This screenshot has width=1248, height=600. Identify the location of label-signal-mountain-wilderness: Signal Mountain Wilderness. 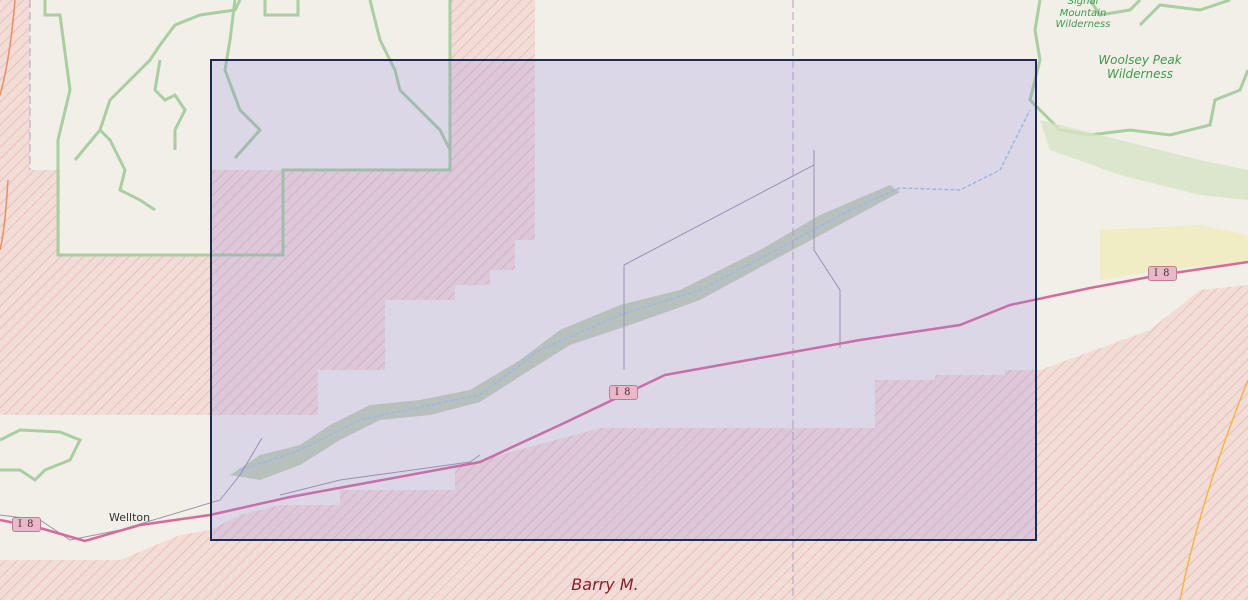
(1083, 15).